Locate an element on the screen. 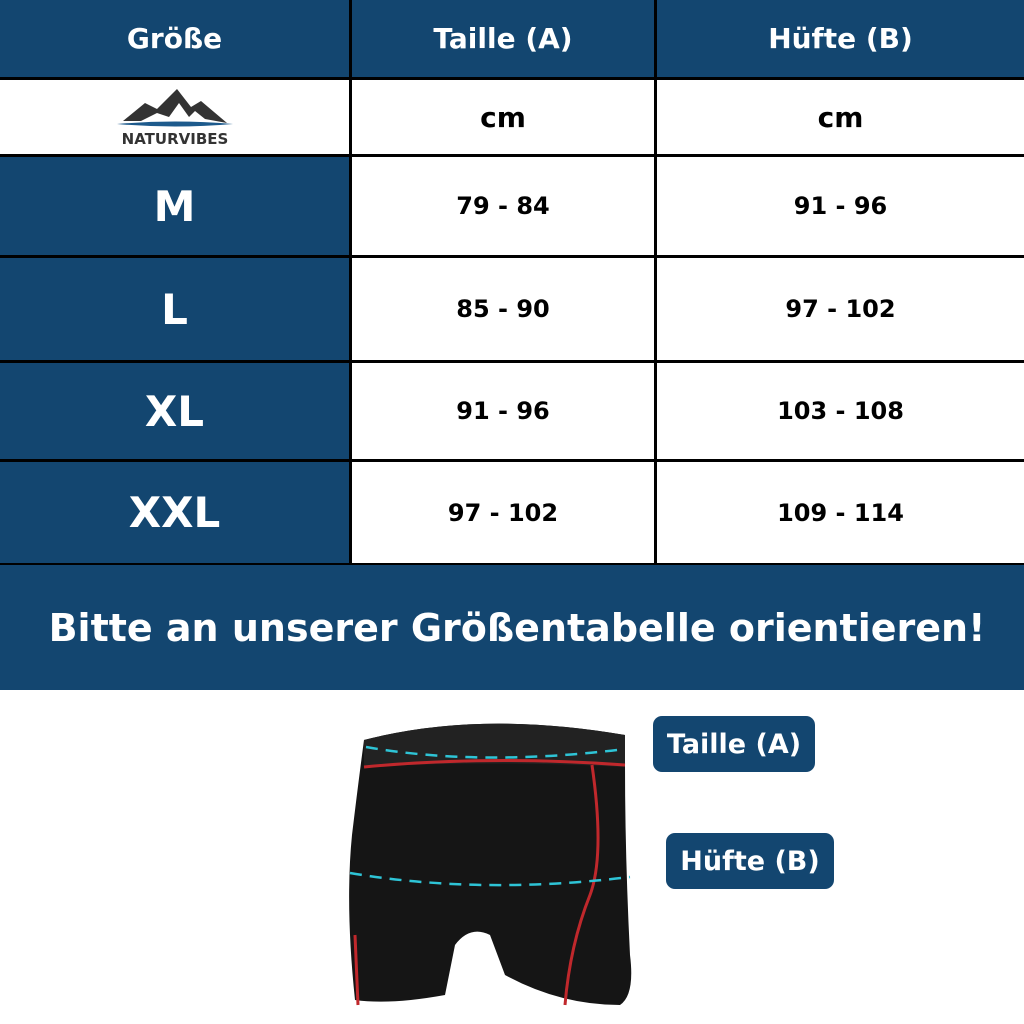 This screenshot has height=1024, width=1024. brand-logo: NATURVIBES is located at coordinates (174, 117).